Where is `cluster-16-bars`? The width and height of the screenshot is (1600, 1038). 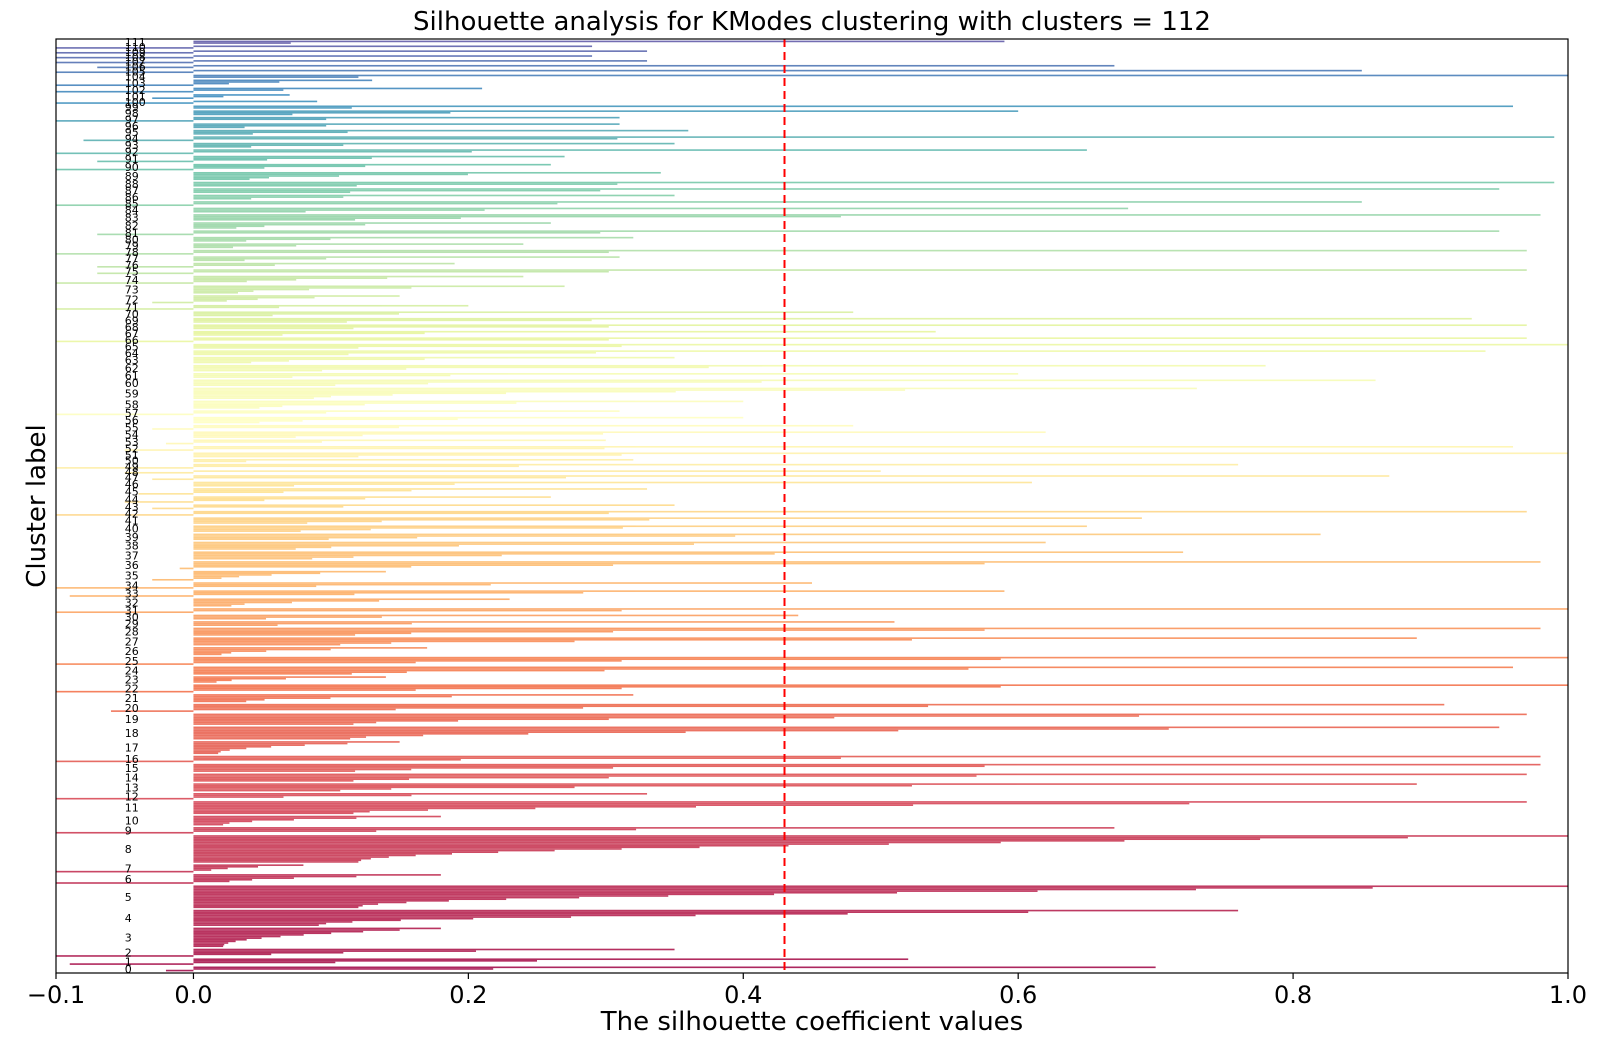
cluster-16-bars is located at coordinates (798, 759).